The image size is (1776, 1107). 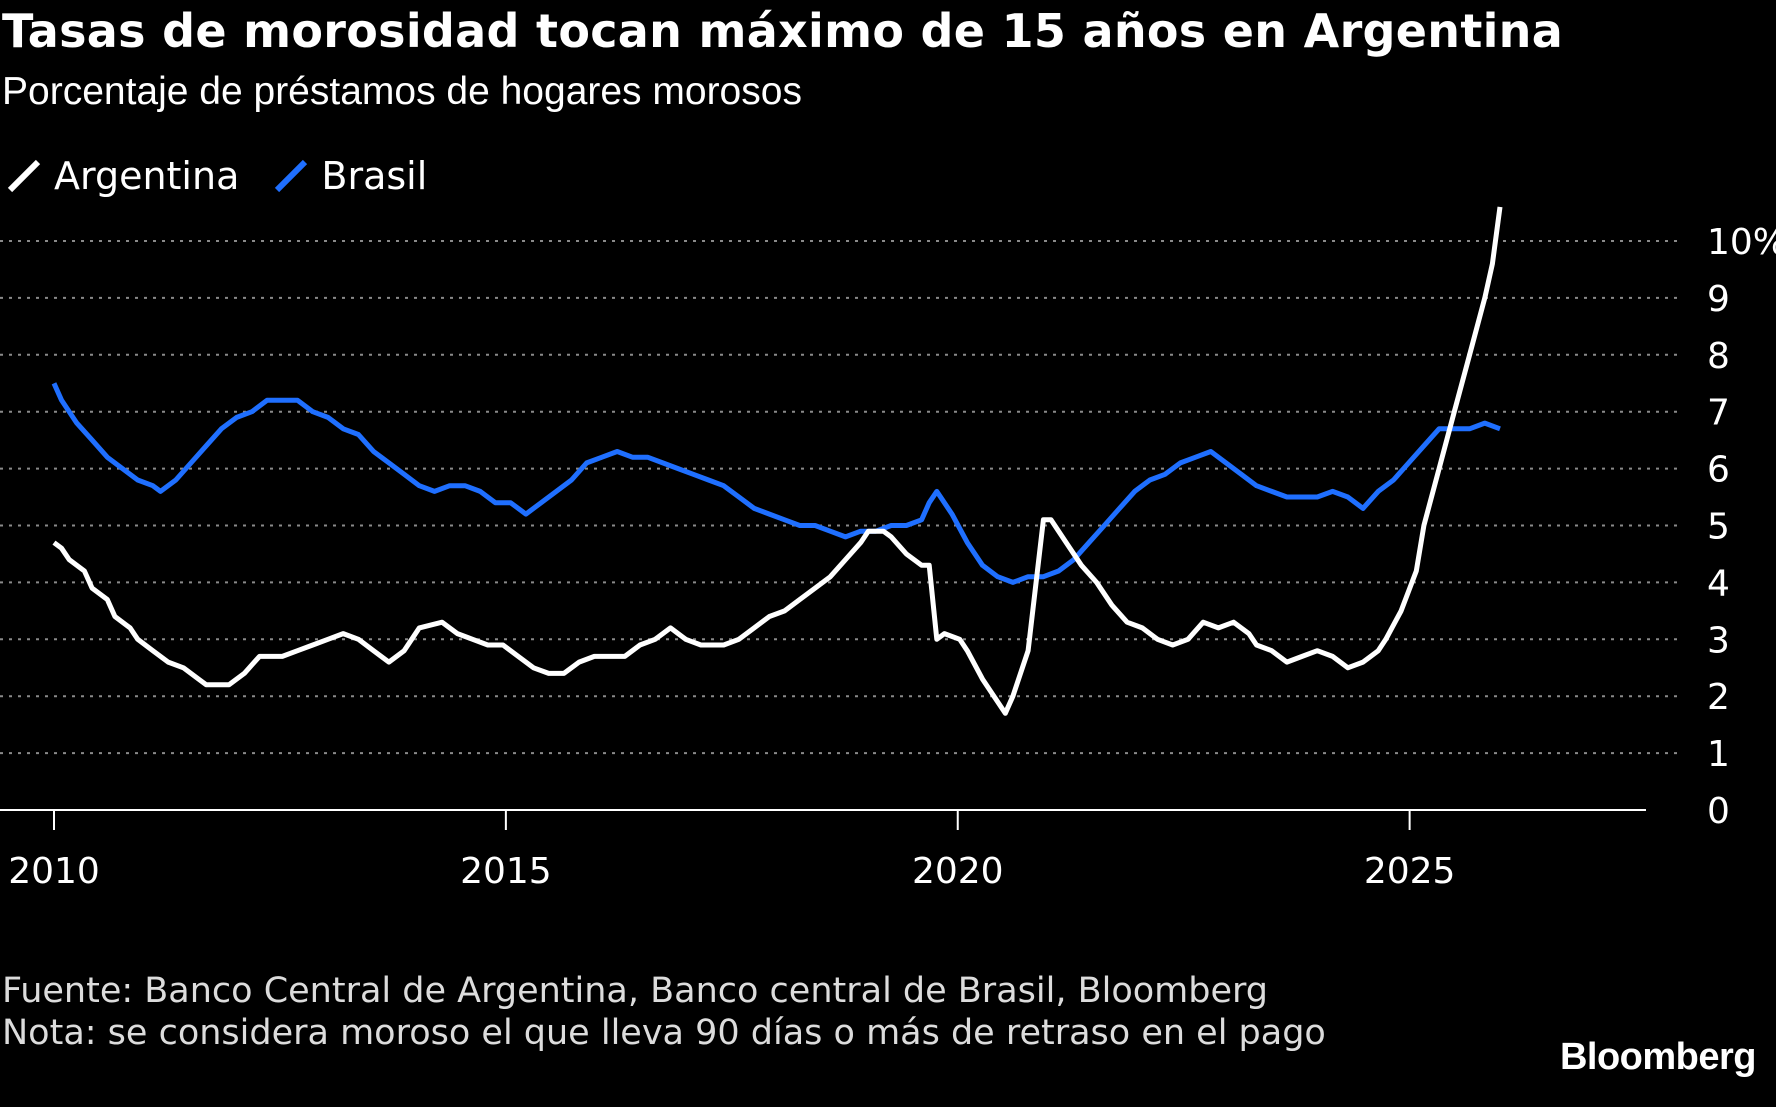 What do you see at coordinates (54, 871) in the screenshot?
I see `x-tick-label: 2010` at bounding box center [54, 871].